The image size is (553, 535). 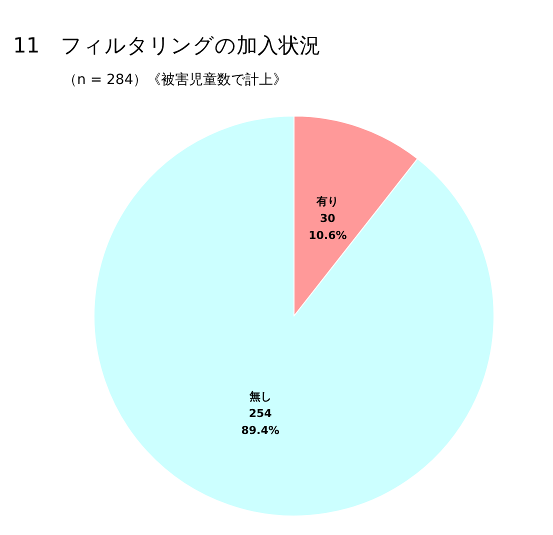 I want to click on data-label: 30 10.6%, so click(x=327, y=227).